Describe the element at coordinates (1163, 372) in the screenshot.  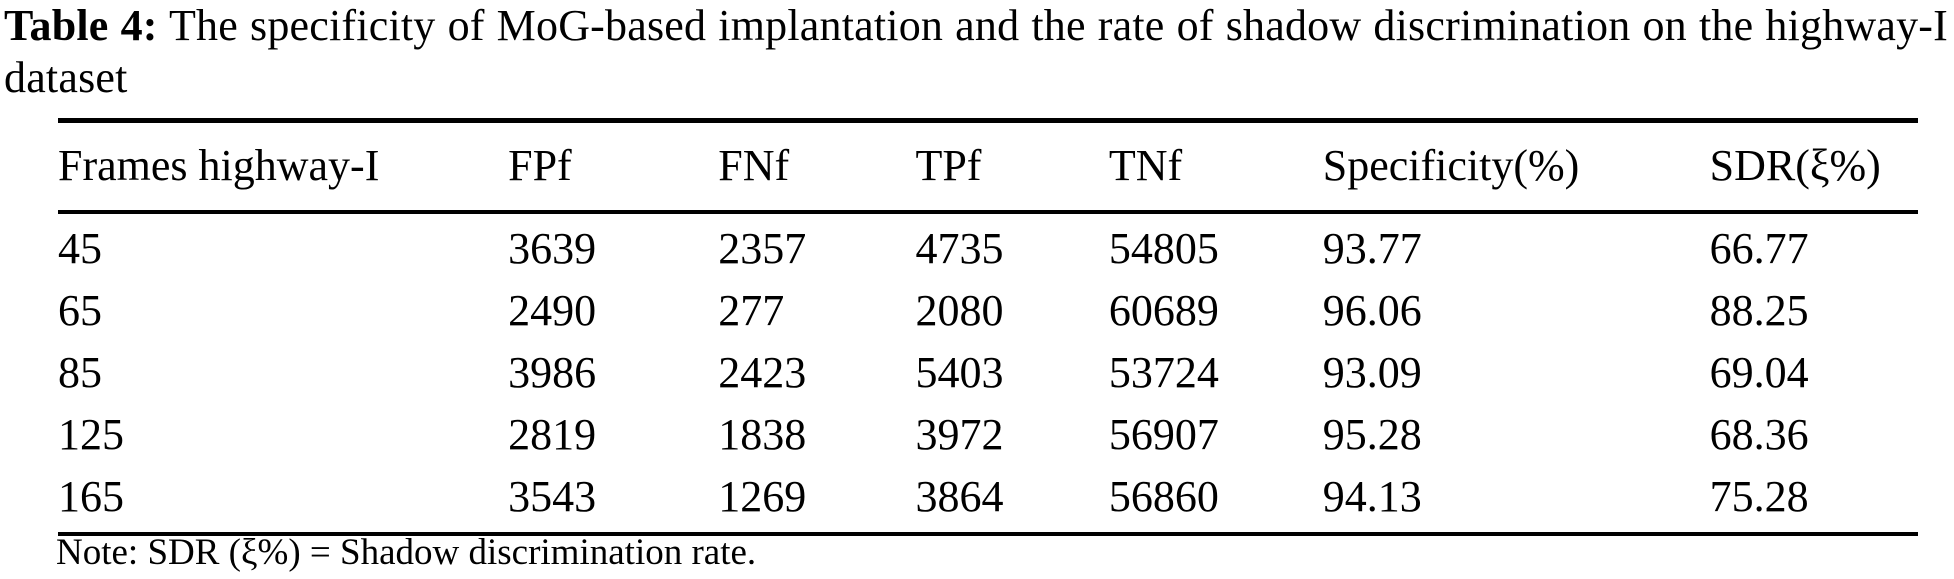
I see `table-cell: 53724` at that location.